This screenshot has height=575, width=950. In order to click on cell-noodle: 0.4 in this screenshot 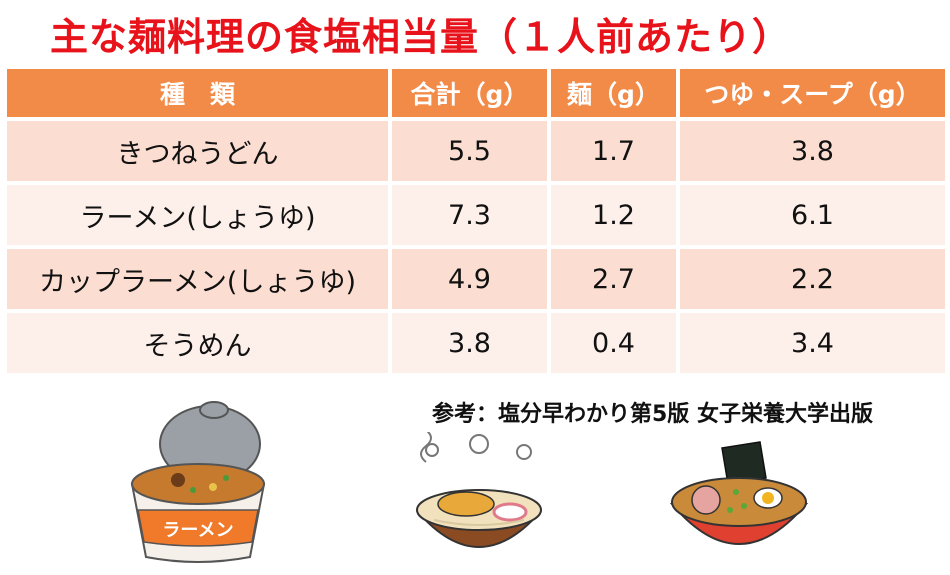, I will do `click(615, 343)`.